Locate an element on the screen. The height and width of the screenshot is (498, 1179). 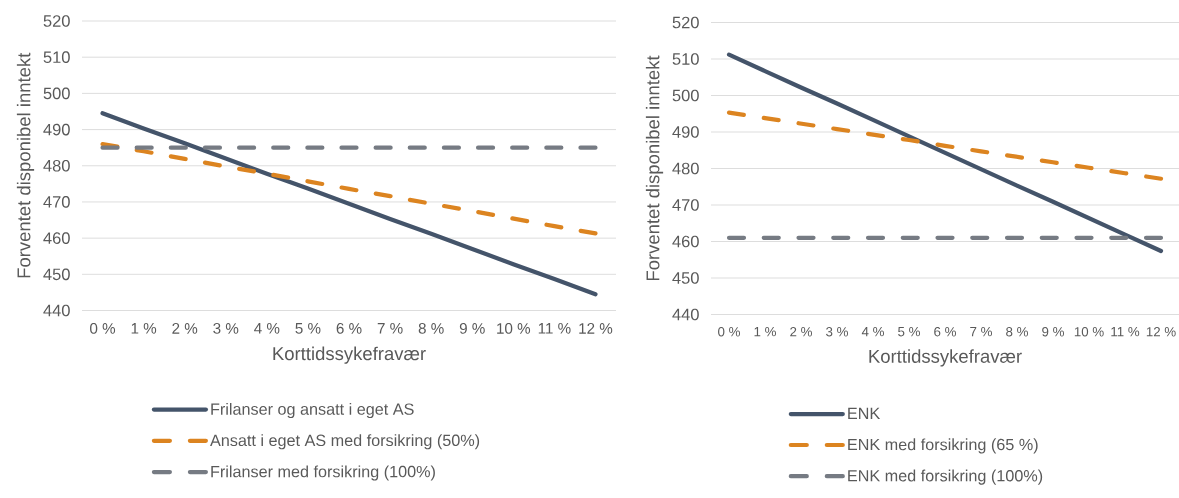
legend-label: Frilanser med forsikring (100%) is located at coordinates (323, 473).